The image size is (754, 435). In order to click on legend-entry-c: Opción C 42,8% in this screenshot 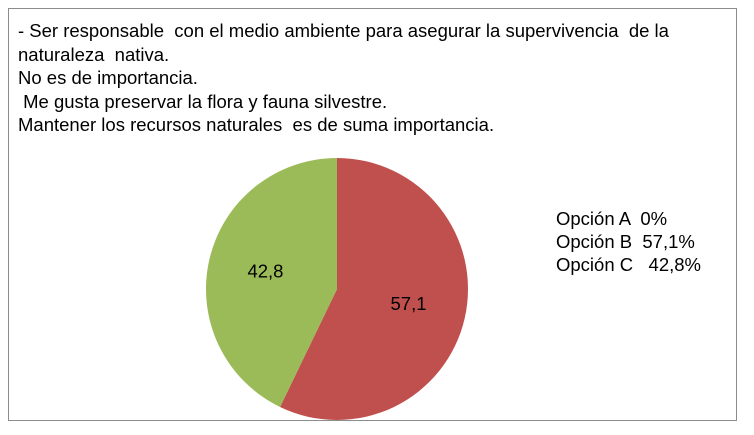, I will do `click(628, 264)`.